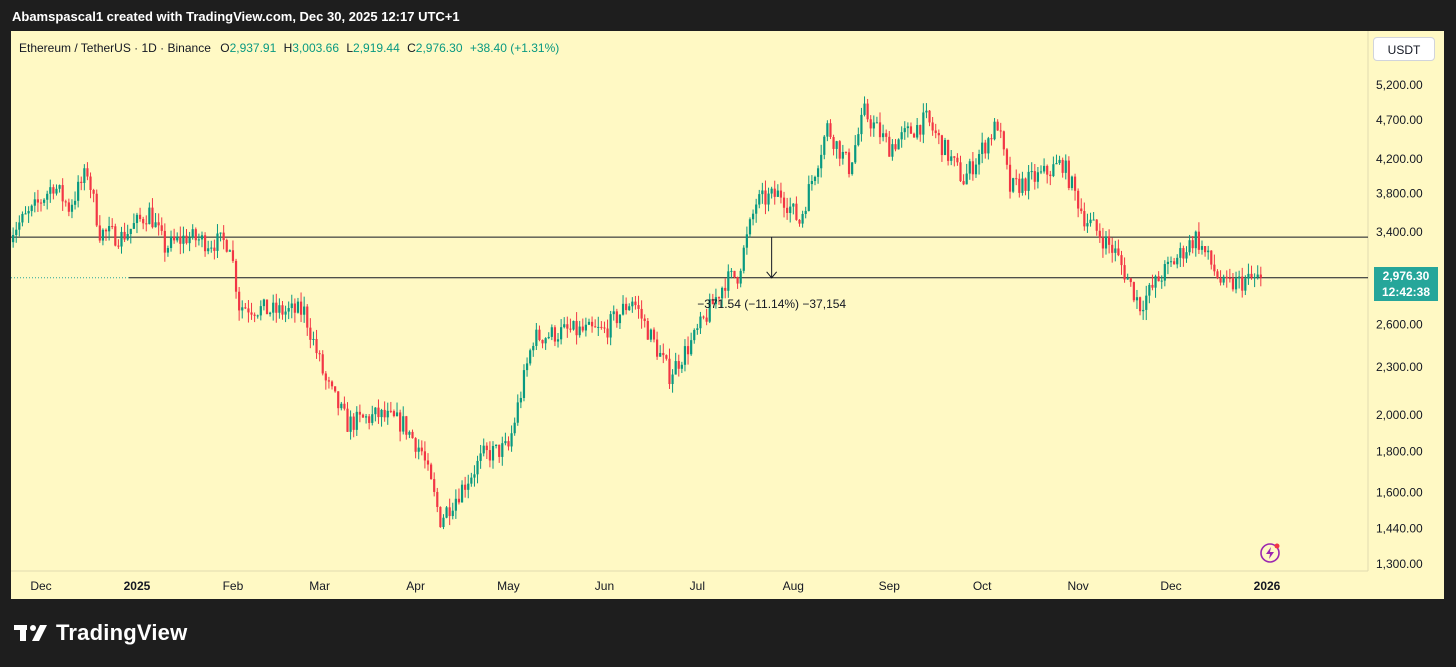 This screenshot has width=1456, height=667. What do you see at coordinates (1399, 120) in the screenshot?
I see `y-tick-label: 4,700.00` at bounding box center [1399, 120].